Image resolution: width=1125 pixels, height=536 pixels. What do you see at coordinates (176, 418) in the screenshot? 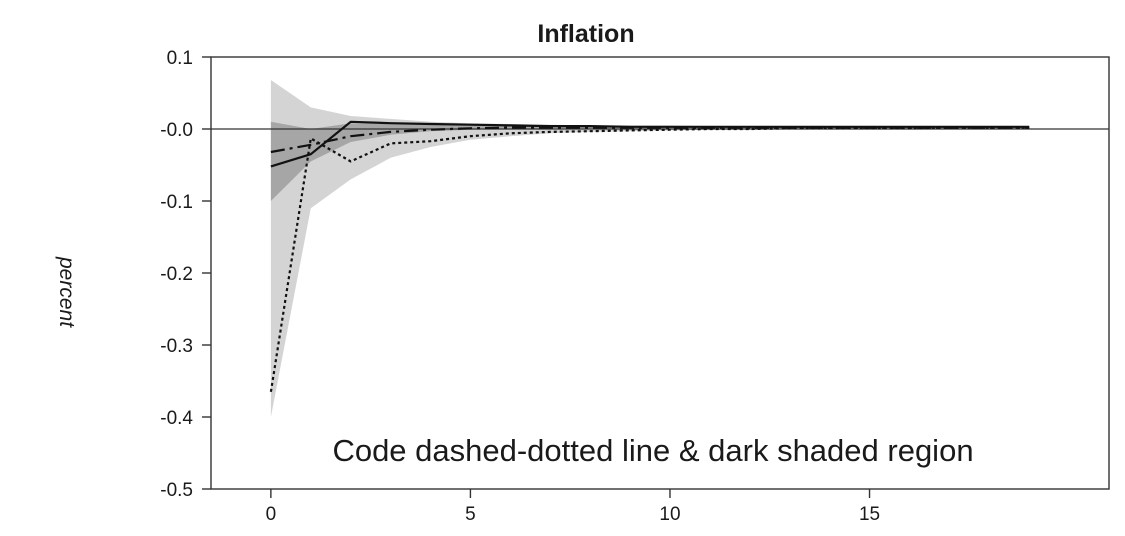
I see `y-tick-label: -0.4` at bounding box center [176, 418].